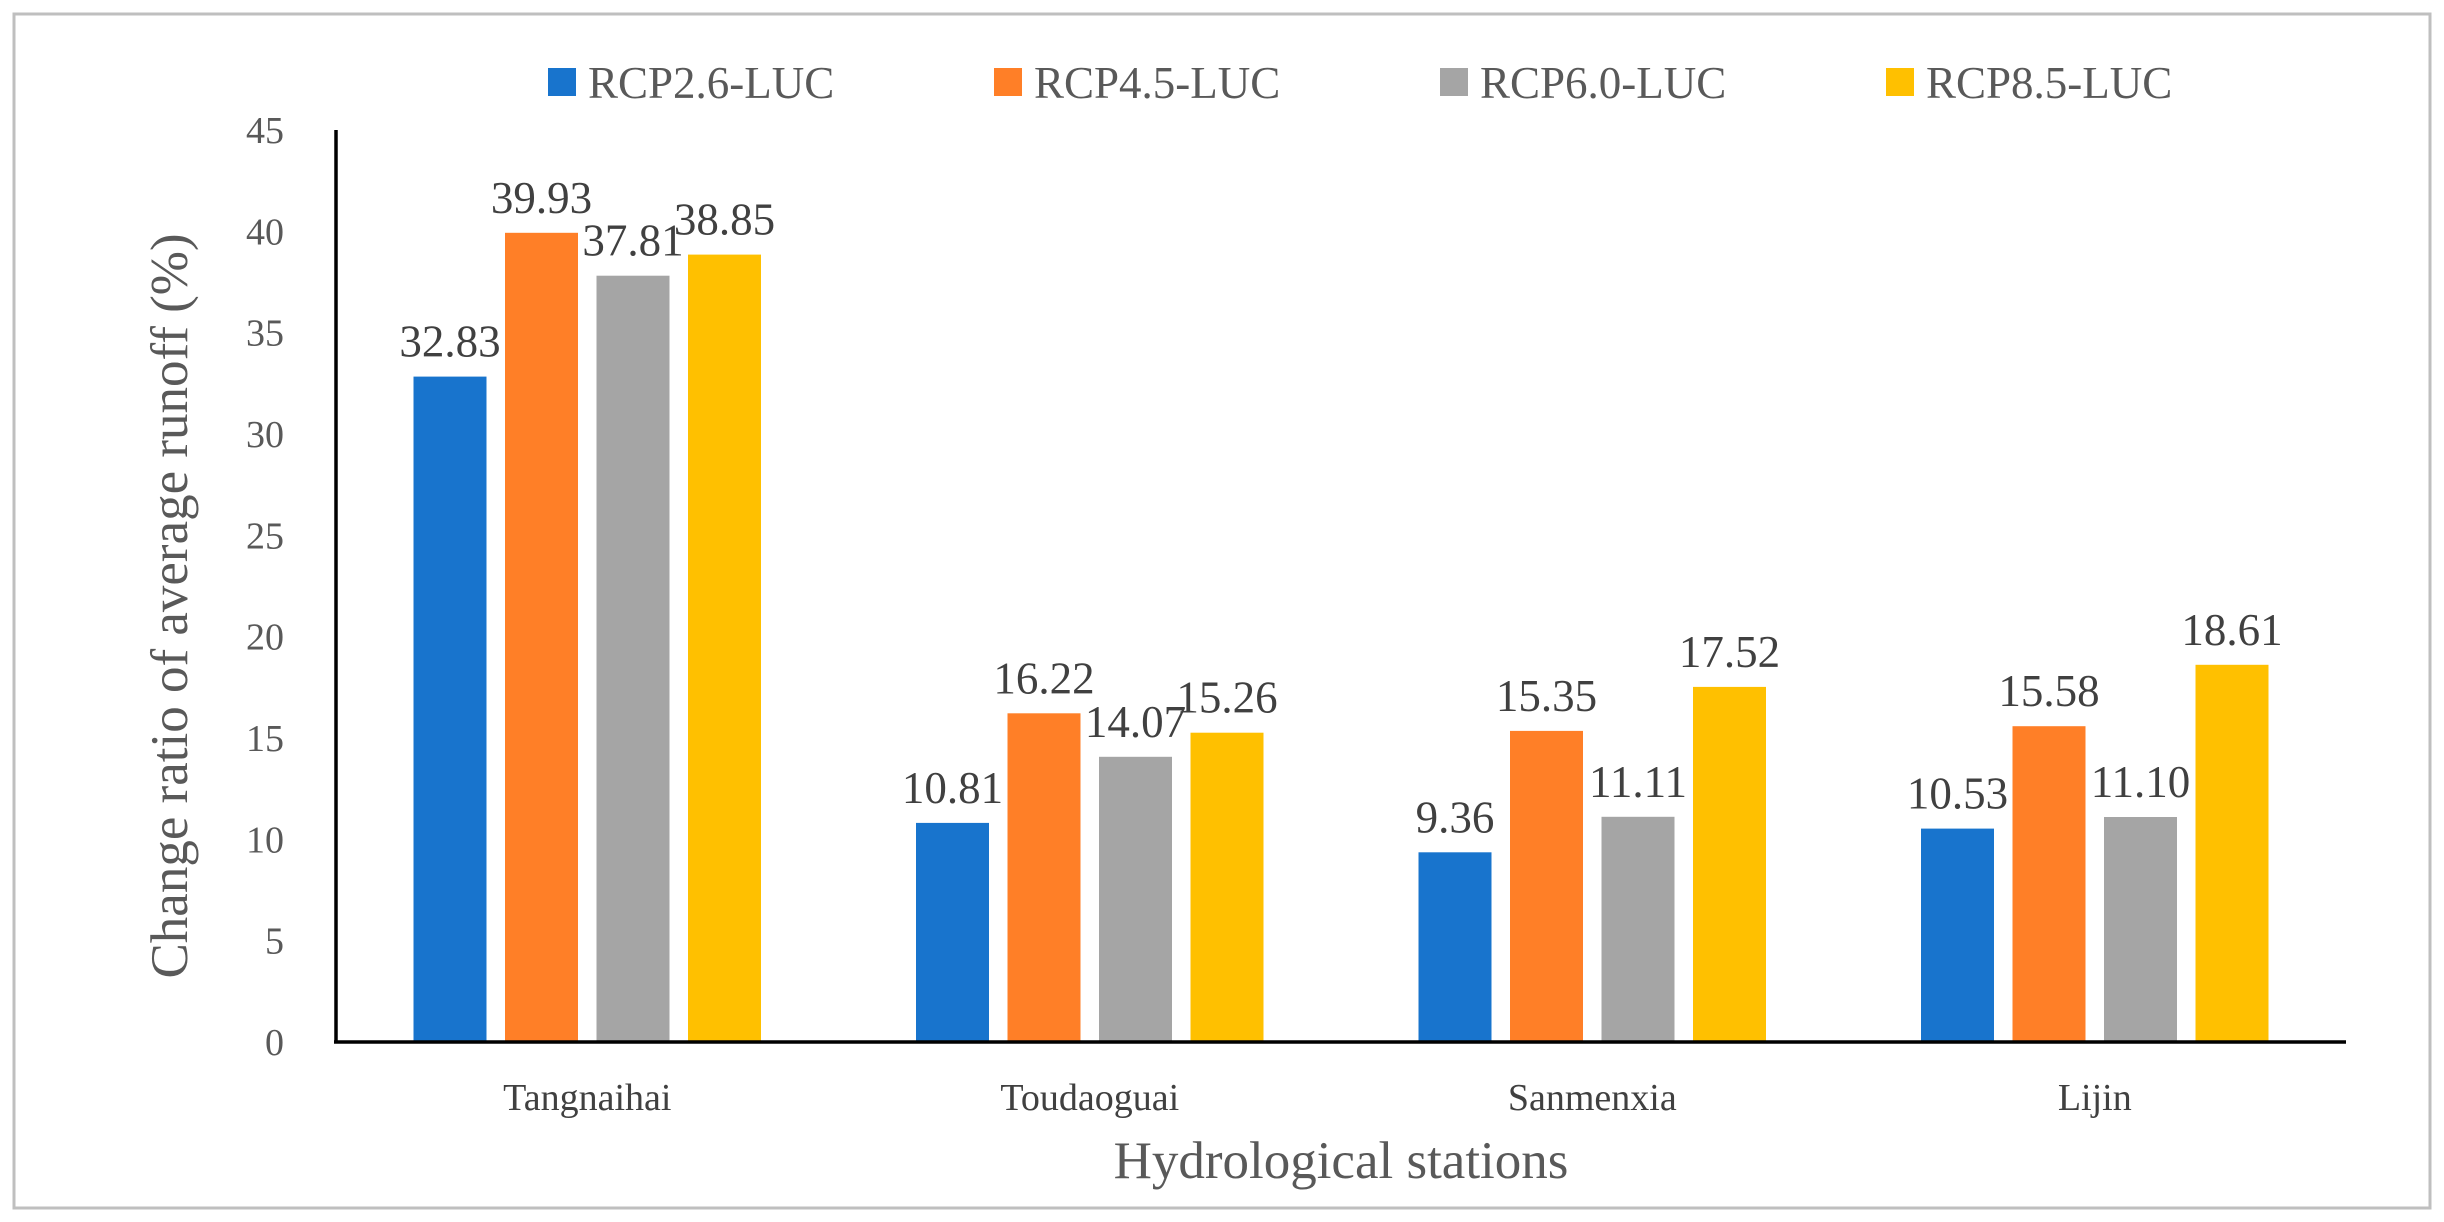  What do you see at coordinates (265, 334) in the screenshot?
I see `y-tick-label-35: 35` at bounding box center [265, 334].